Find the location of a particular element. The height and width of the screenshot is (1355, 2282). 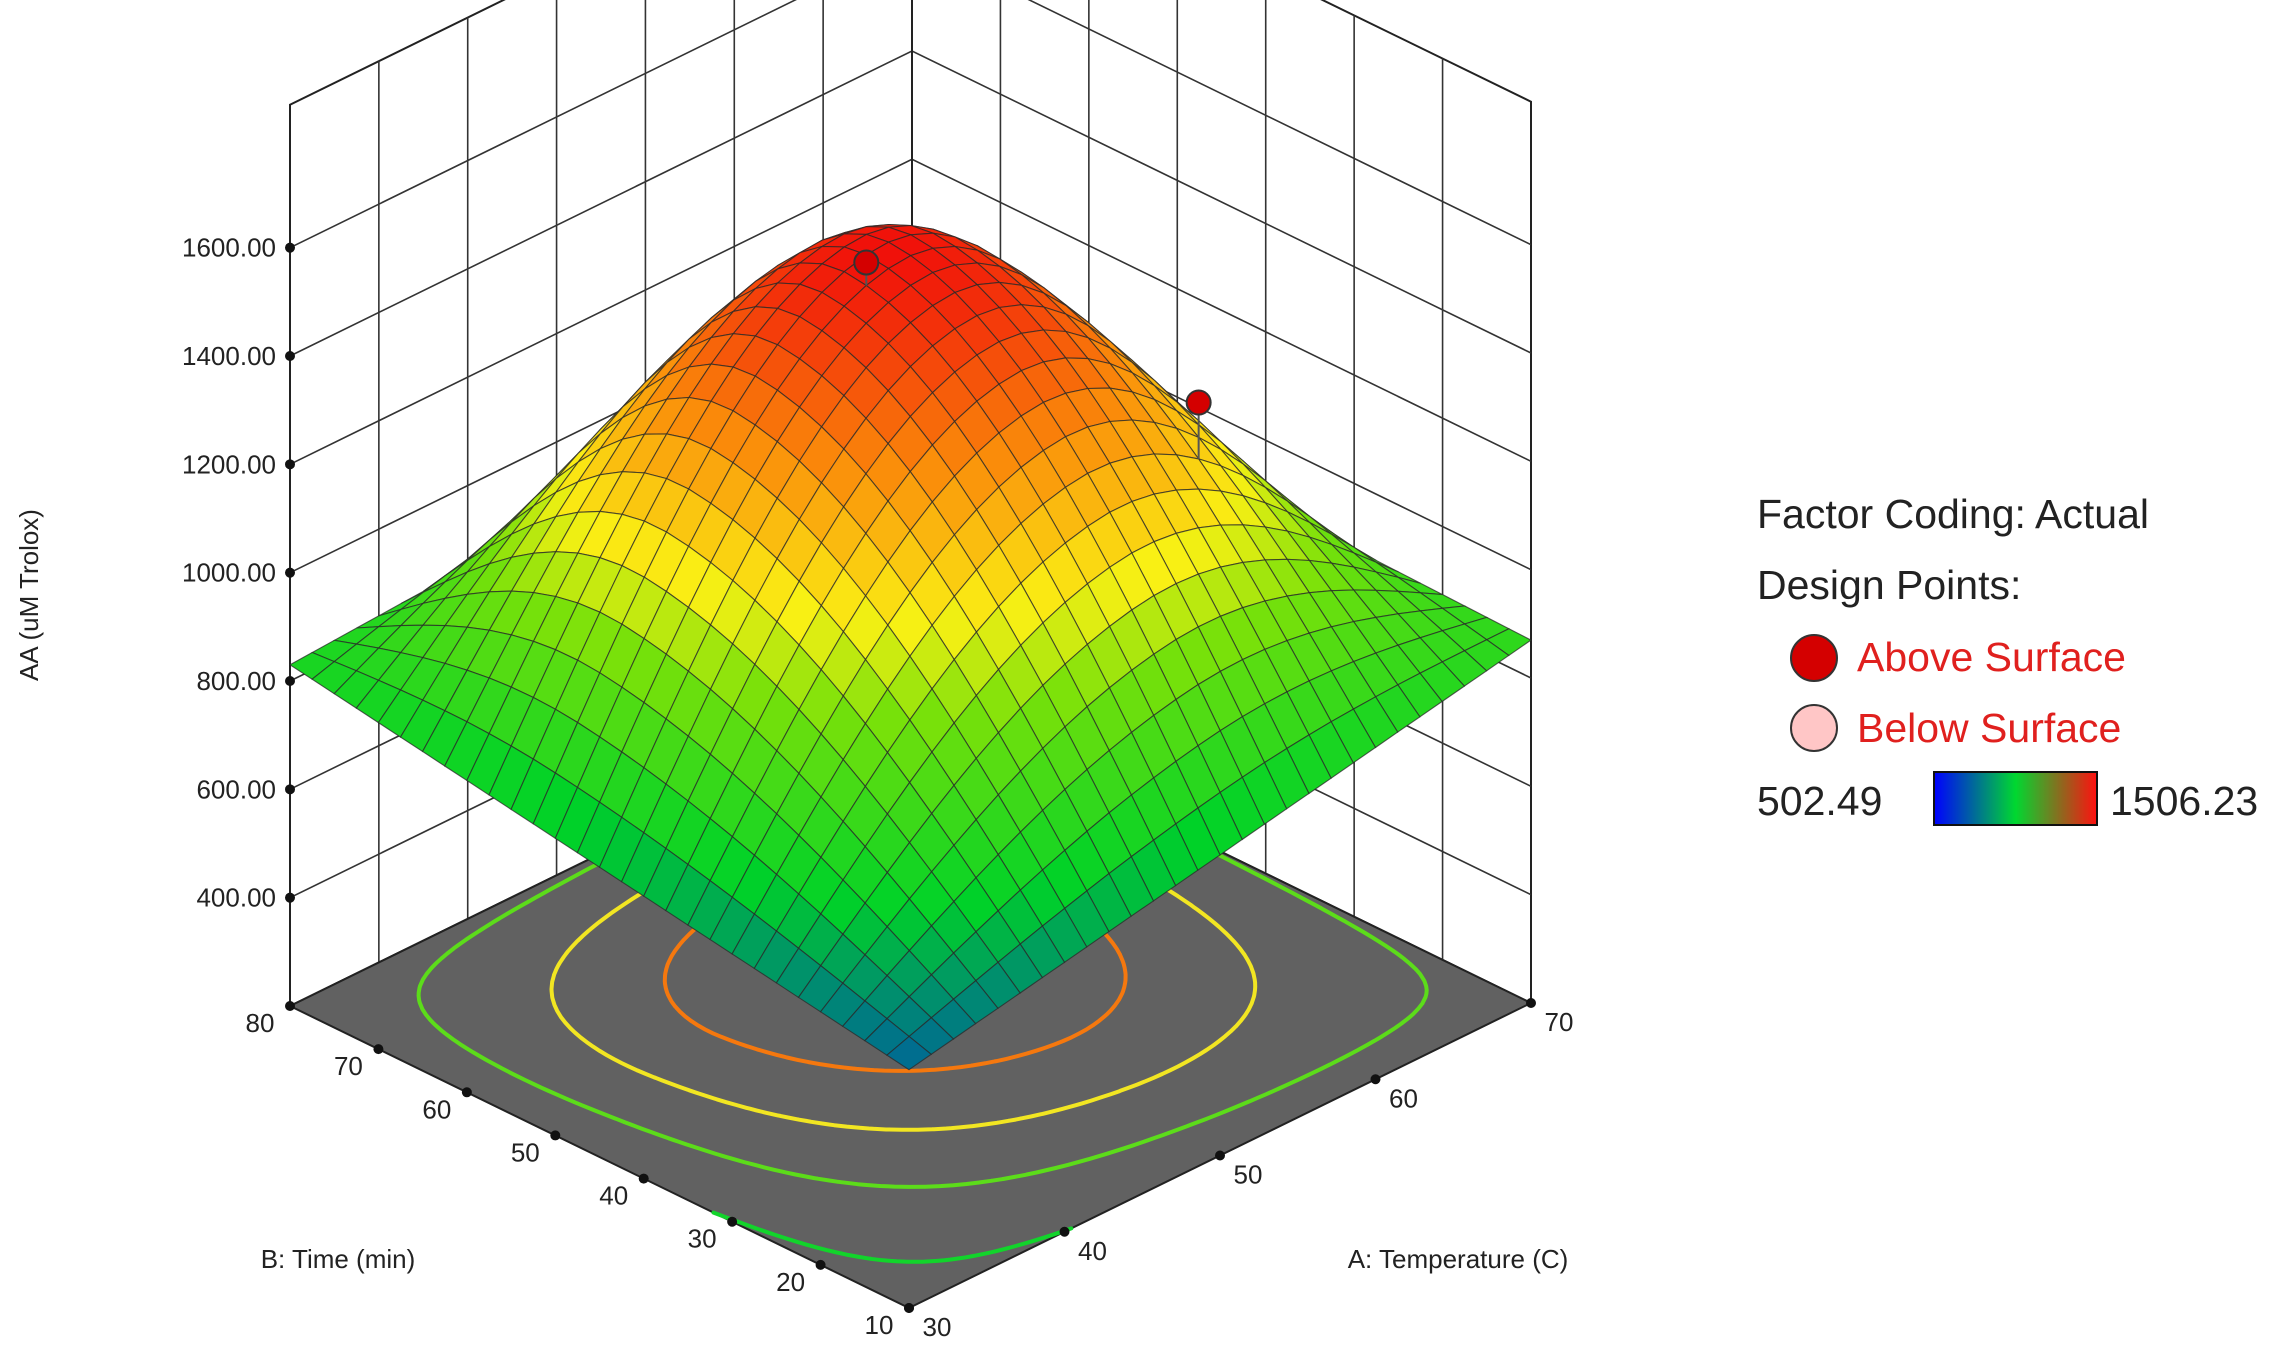

legend-above-marker is located at coordinates (1814, 658).